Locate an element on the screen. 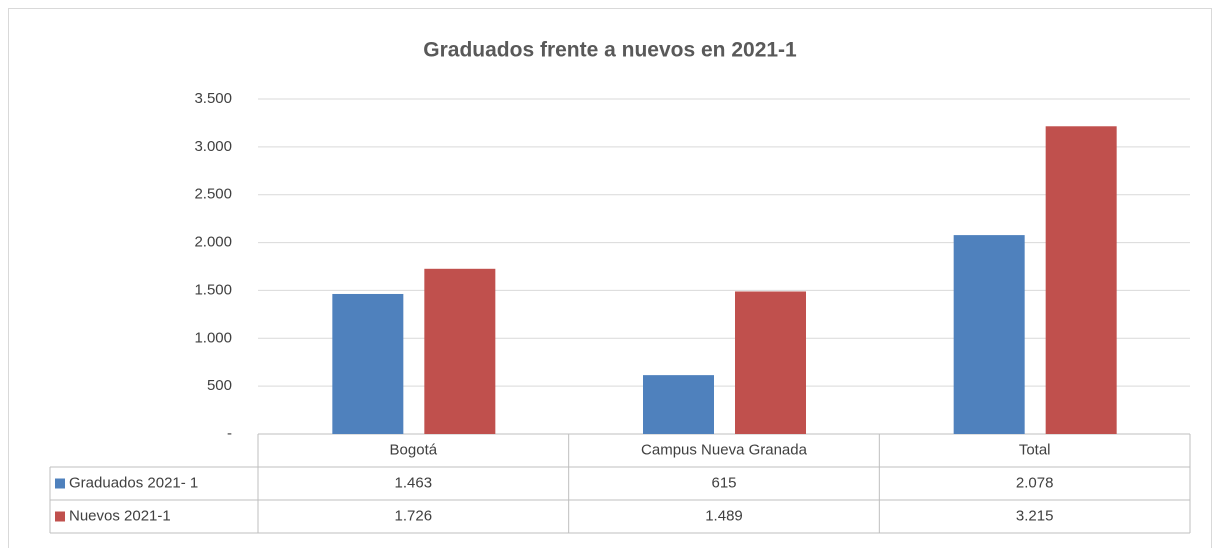 This screenshot has height=548, width=1221. category-label: Total is located at coordinates (1035, 449).